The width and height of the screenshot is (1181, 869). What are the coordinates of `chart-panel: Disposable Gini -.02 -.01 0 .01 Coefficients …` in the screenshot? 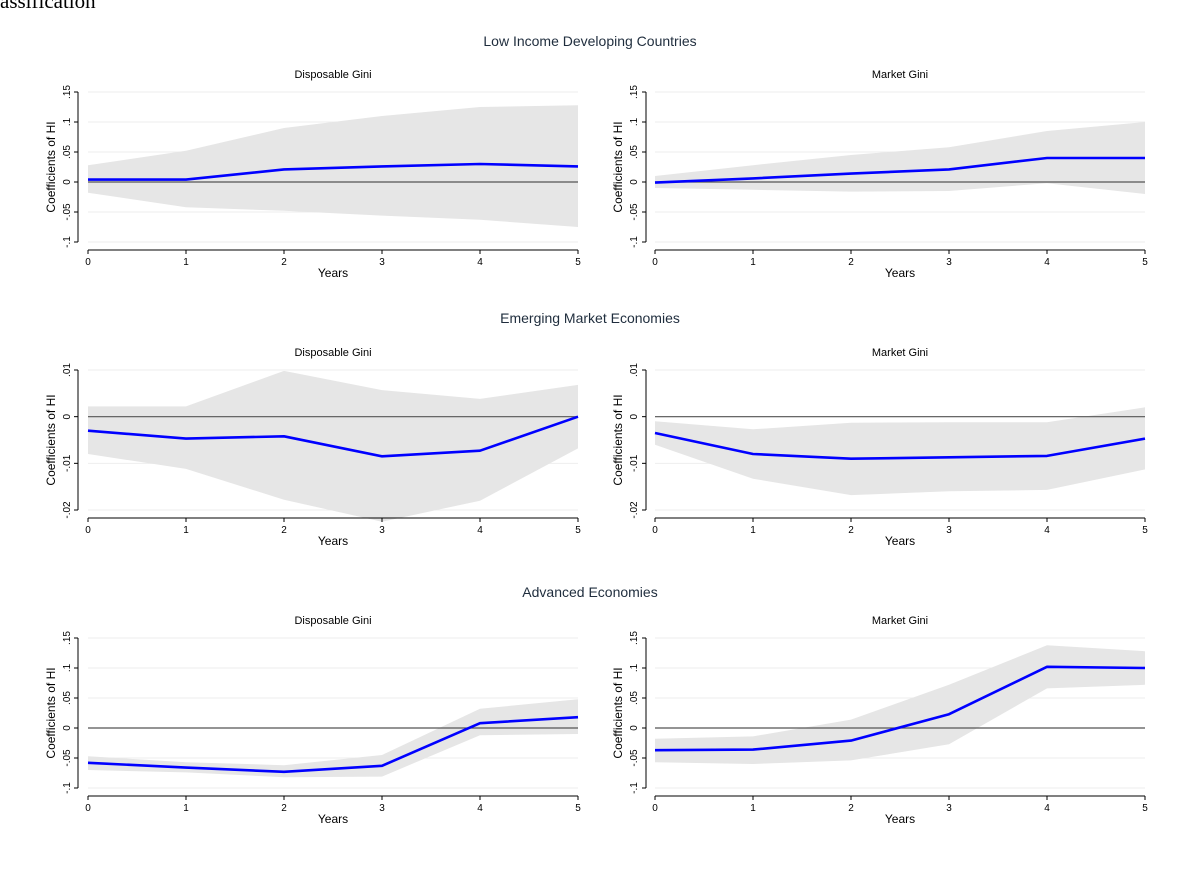 It's located at (312, 447).